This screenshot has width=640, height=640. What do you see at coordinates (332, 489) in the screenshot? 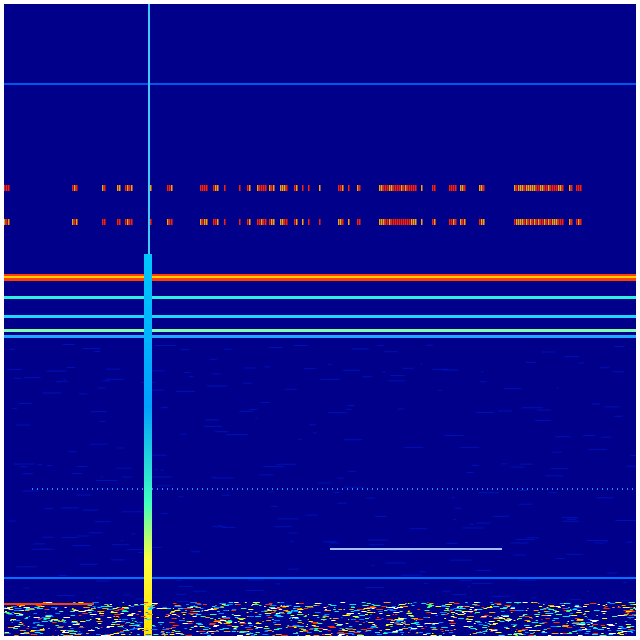
I see `dotted-line` at bounding box center [332, 489].